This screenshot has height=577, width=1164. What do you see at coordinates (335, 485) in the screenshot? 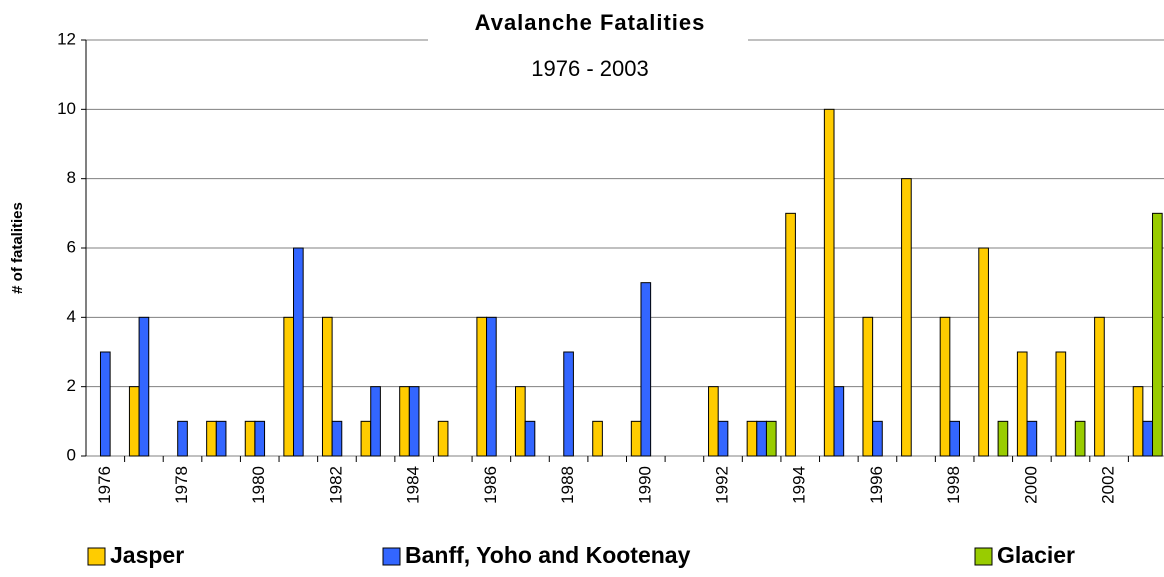
I see `x-tick-label: 1982` at bounding box center [335, 485].